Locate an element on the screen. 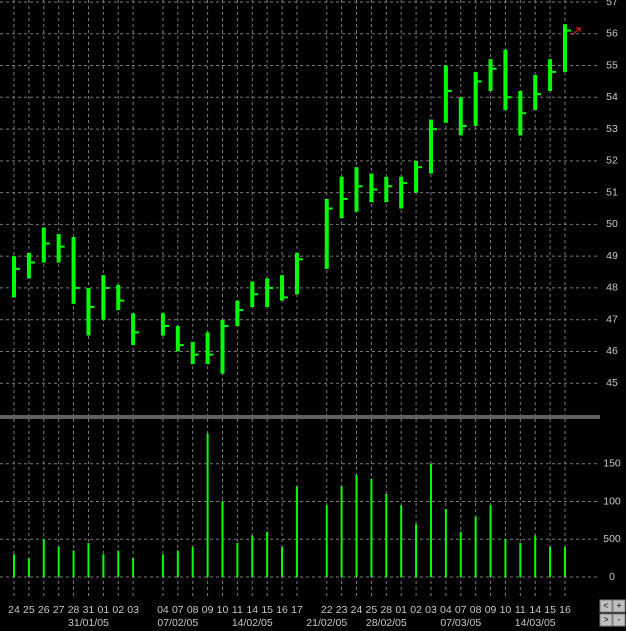  x-tick-label: 15 is located at coordinates (267, 610).